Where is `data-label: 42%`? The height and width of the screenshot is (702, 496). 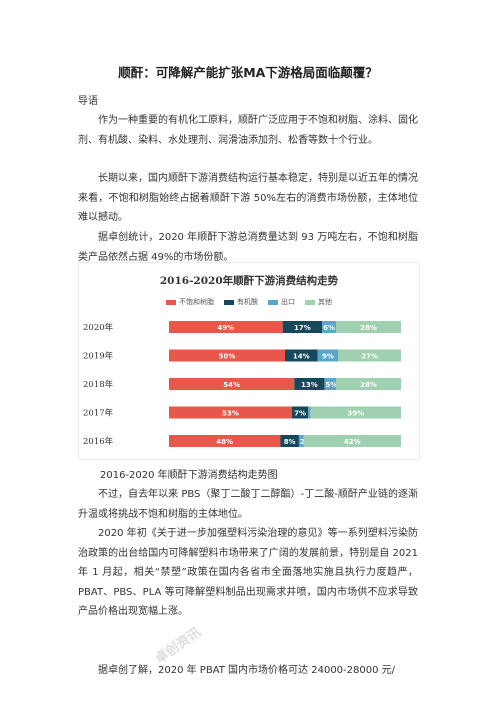 data-label: 42% is located at coordinates (352, 442).